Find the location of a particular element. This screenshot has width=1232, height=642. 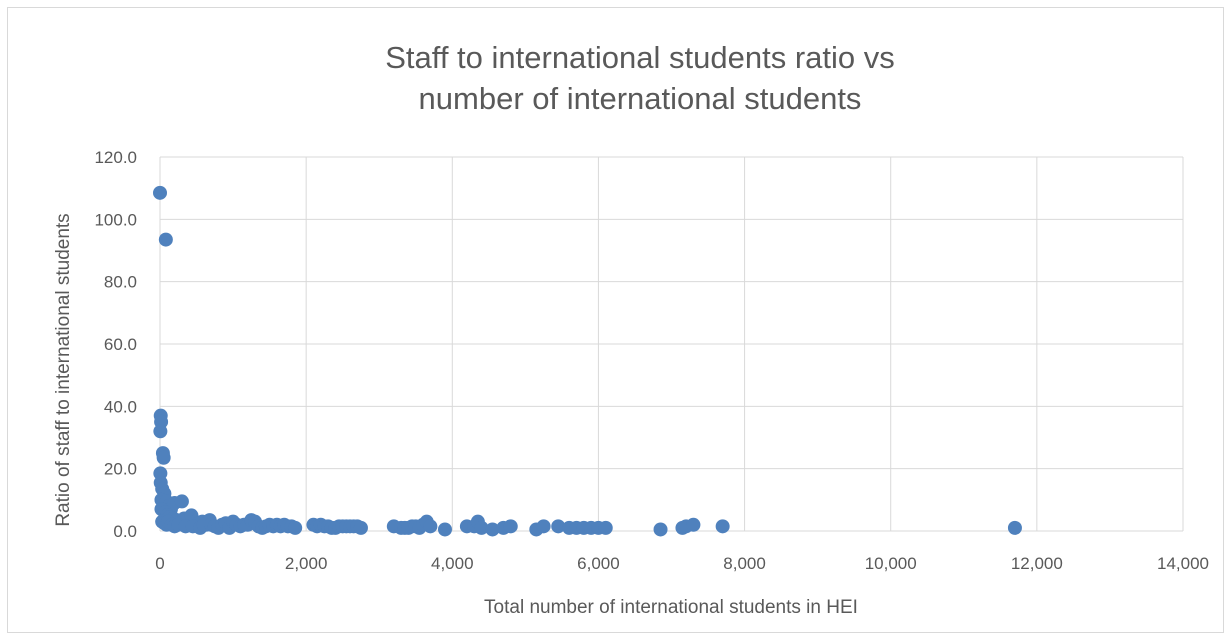

y-tick-label: 60.0 is located at coordinates (120, 344).